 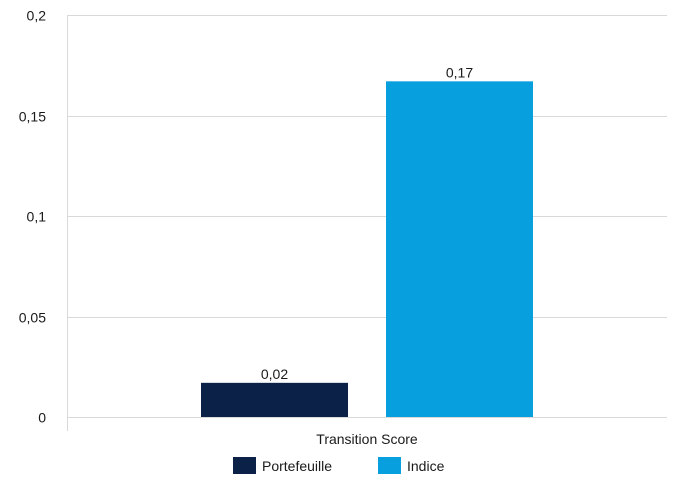 What do you see at coordinates (339, 465) in the screenshot?
I see `legend: Portefeuille Indice` at bounding box center [339, 465].